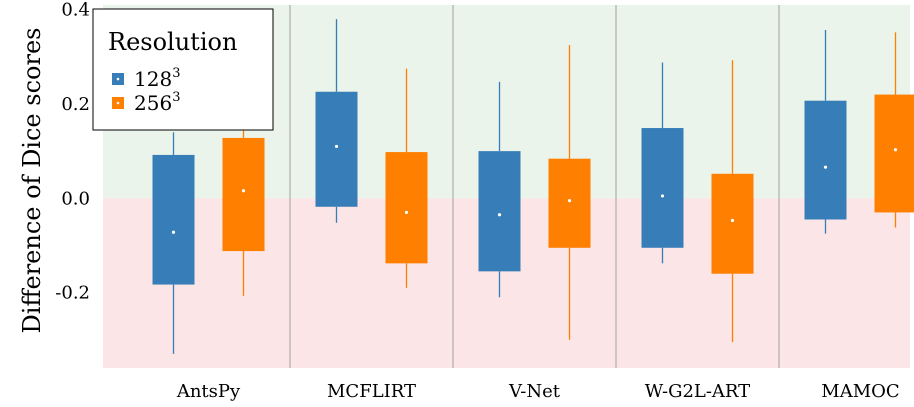 Image resolution: width=914 pixels, height=407 pixels. What do you see at coordinates (183, 69) in the screenshot?
I see `legend-box` at bounding box center [183, 69].